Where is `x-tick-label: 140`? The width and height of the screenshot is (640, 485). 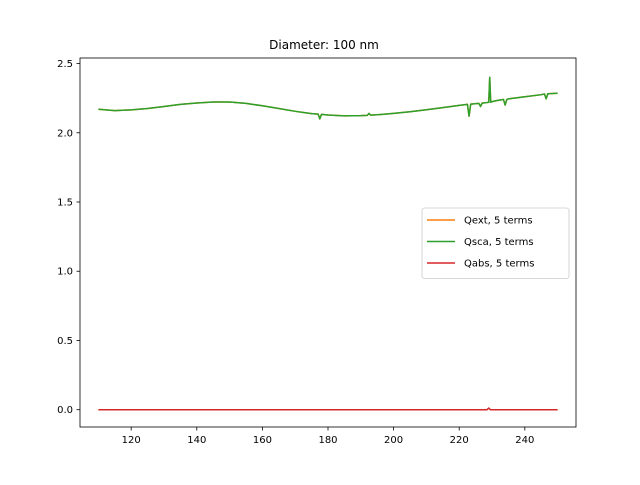 x-tick-label: 140 is located at coordinates (196, 440).